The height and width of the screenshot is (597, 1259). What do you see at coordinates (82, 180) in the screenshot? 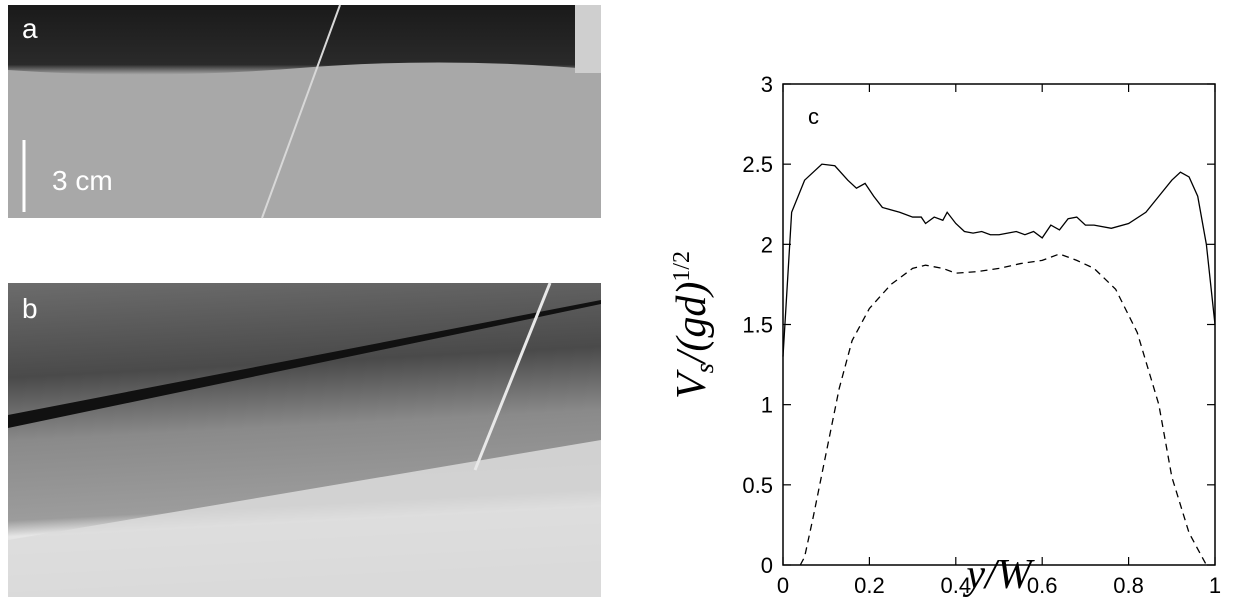
I see `scale-label: 3 cm` at bounding box center [82, 180].